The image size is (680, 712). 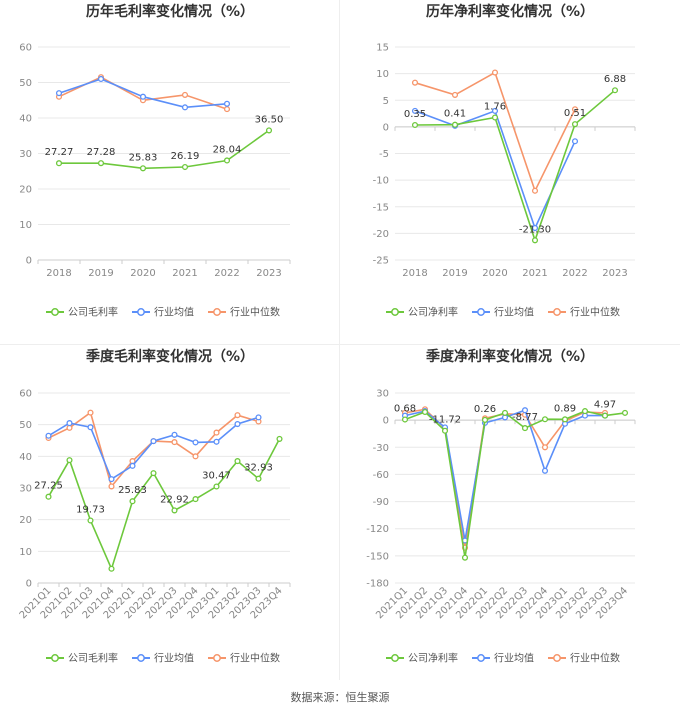 What do you see at coordinates (495, 107) in the screenshot?
I see `data-label: 1.76` at bounding box center [495, 107].